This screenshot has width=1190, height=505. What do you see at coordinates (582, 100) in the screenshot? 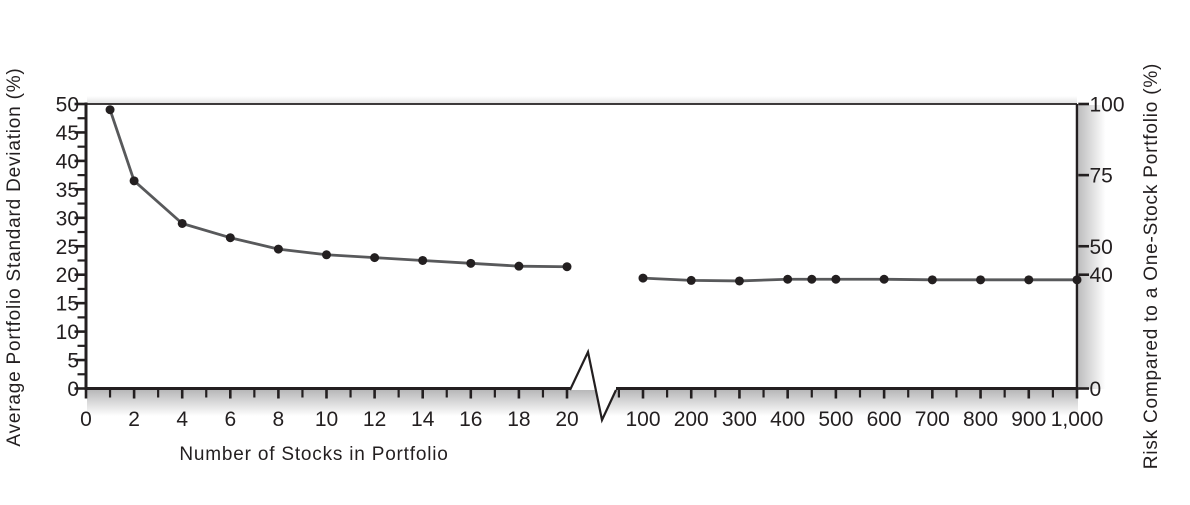
I see `frame-shadow-top` at bounding box center [582, 100].